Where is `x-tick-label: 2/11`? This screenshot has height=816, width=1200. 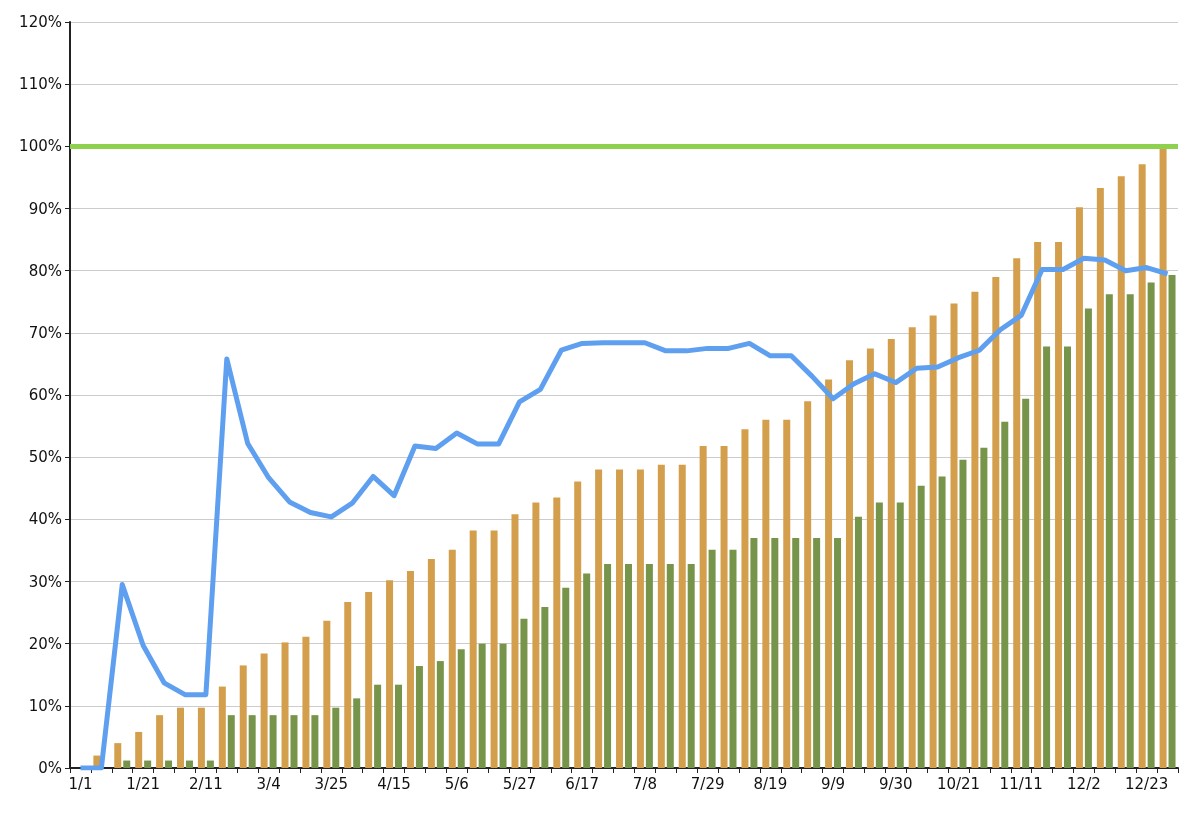
x-tick-label: 2/11 is located at coordinates (206, 783).